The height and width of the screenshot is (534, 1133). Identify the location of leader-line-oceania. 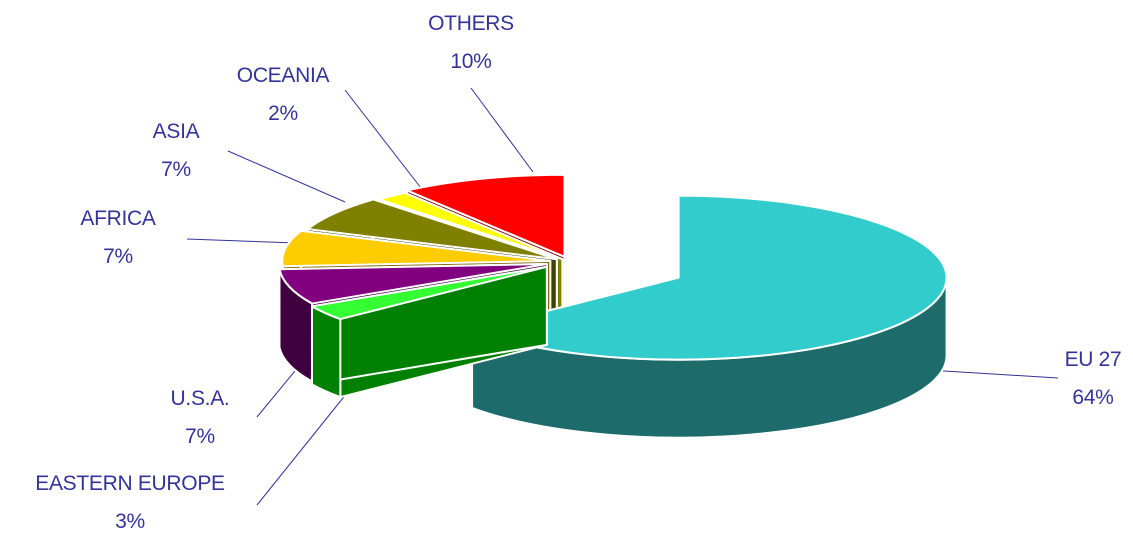
(383, 139).